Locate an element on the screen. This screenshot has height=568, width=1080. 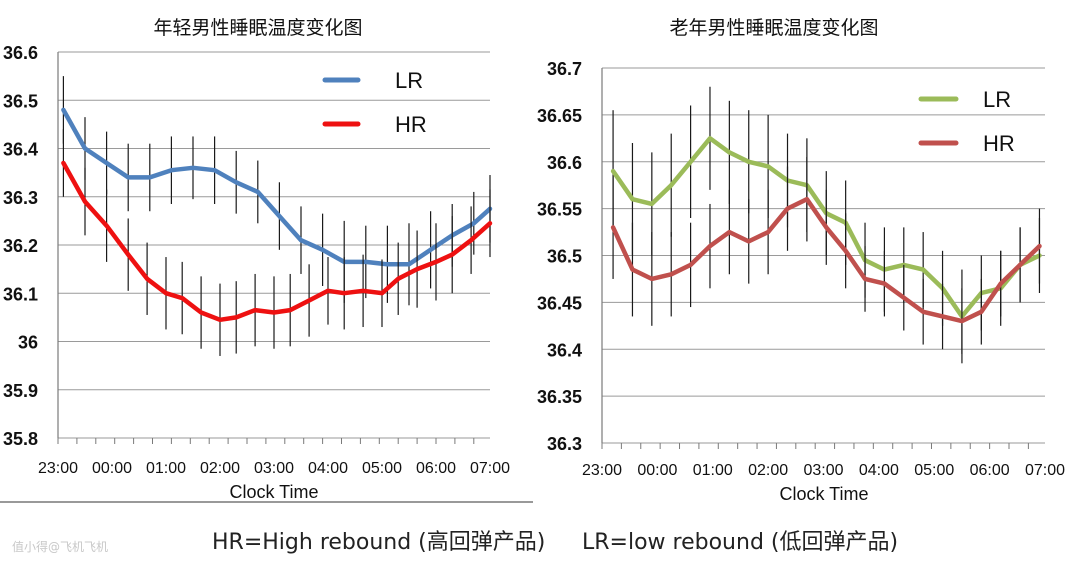
hr-caption: HR=High rebound (高回弹产品) is located at coordinates (379, 542).